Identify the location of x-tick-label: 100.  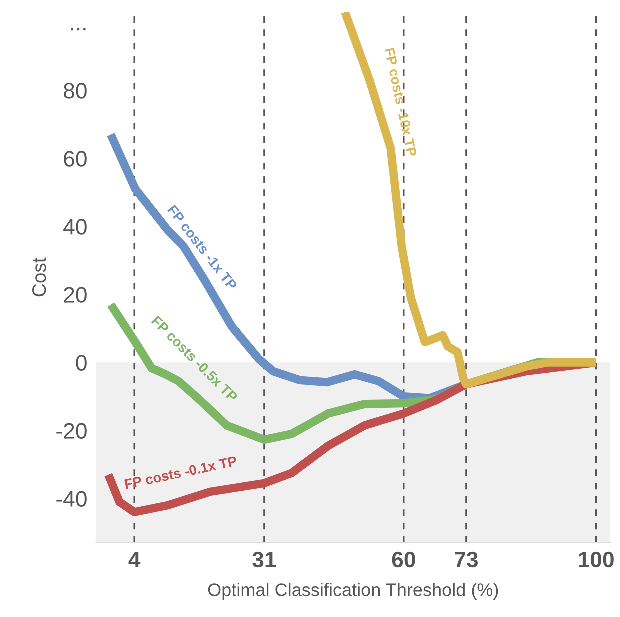
(596, 560).